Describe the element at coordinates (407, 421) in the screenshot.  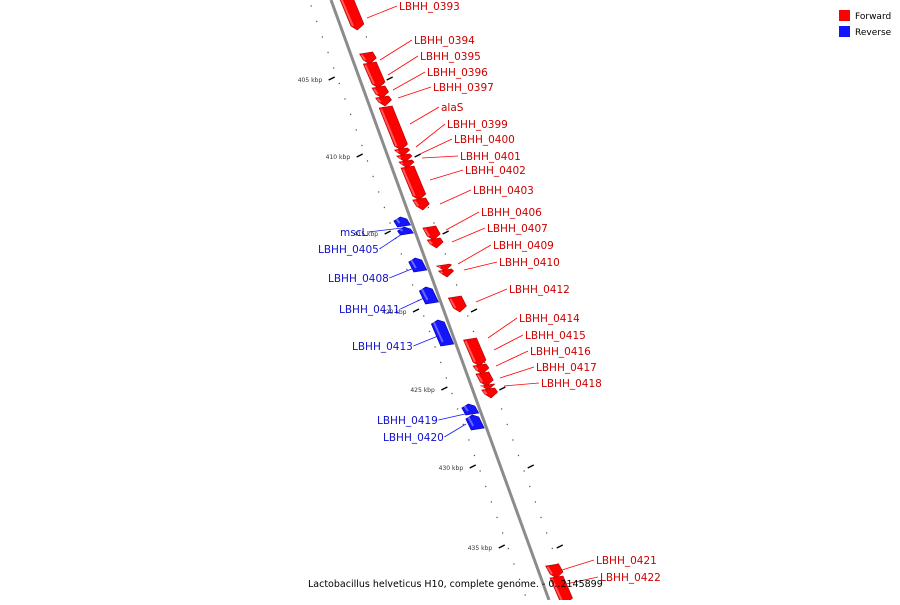
I see `gene-label-lbhh-0419: LBHH_0419` at that location.